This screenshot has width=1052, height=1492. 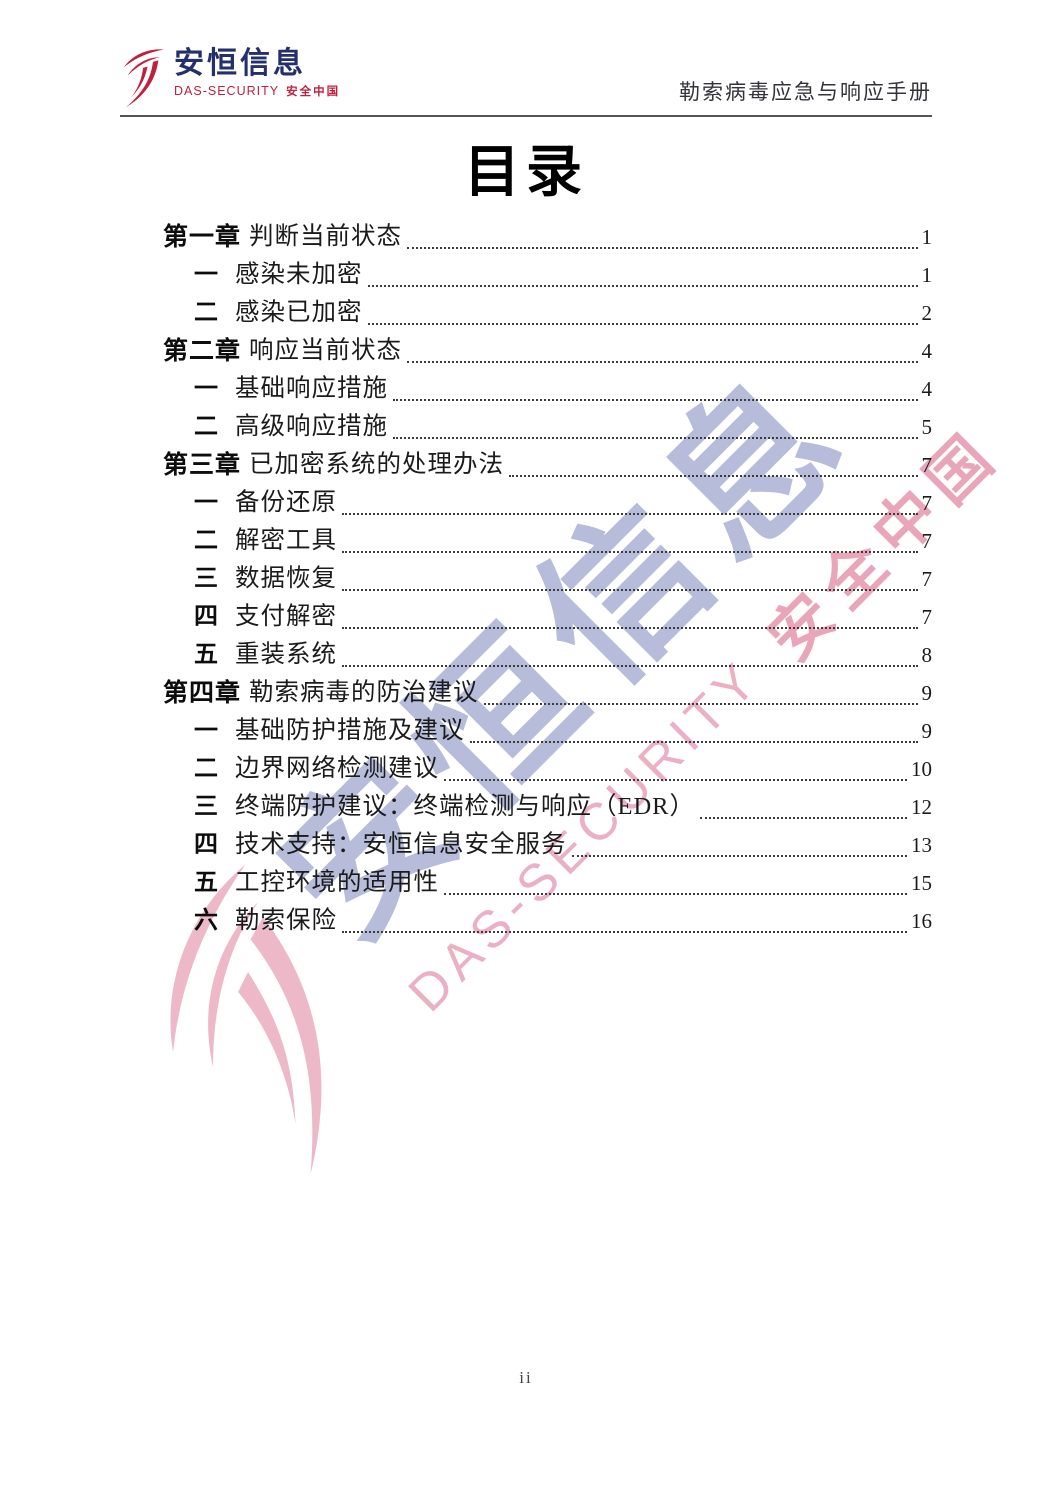 What do you see at coordinates (206, 920) in the screenshot?
I see `toc-entry-number: 六` at bounding box center [206, 920].